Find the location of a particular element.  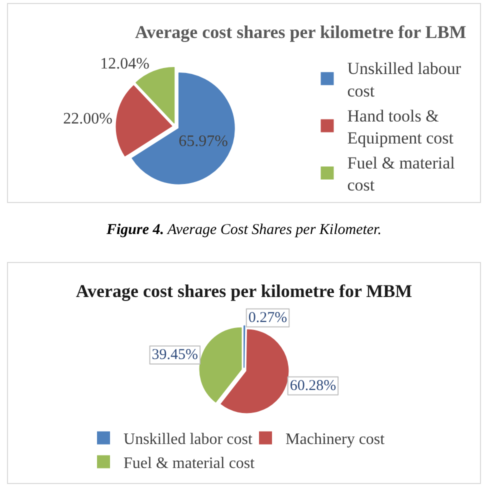

chart-title: Average cost shares per kilometre for LBM is located at coordinates (300, 32).